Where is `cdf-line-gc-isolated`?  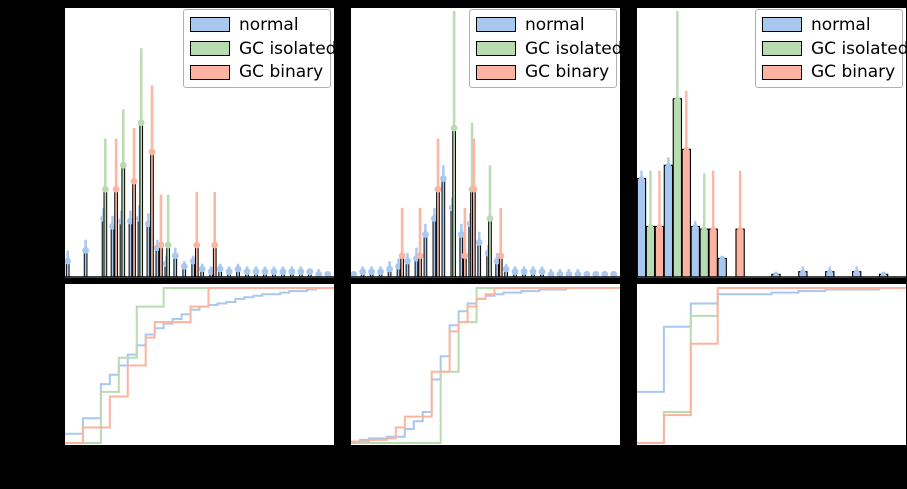 cdf-line-gc-isolated is located at coordinates (771, 365).